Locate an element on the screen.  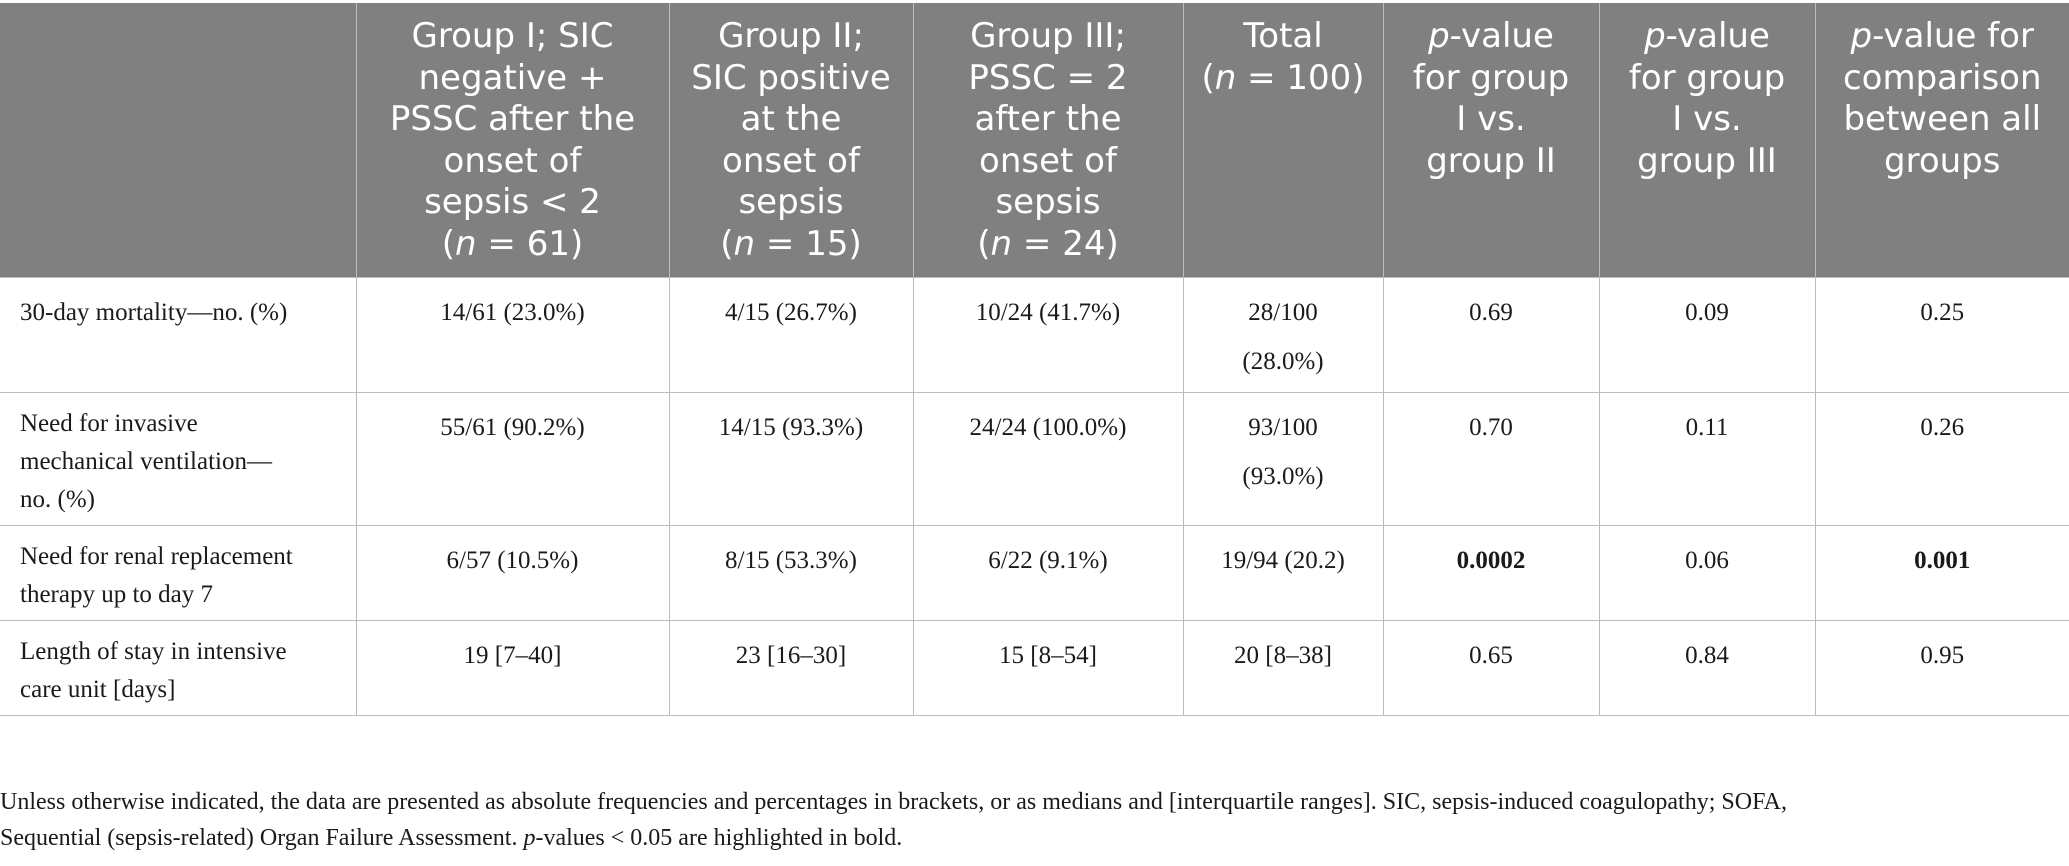
header-p-group1-vs-group3: p-value for group I vs. group III is located at coordinates (1706, 140).